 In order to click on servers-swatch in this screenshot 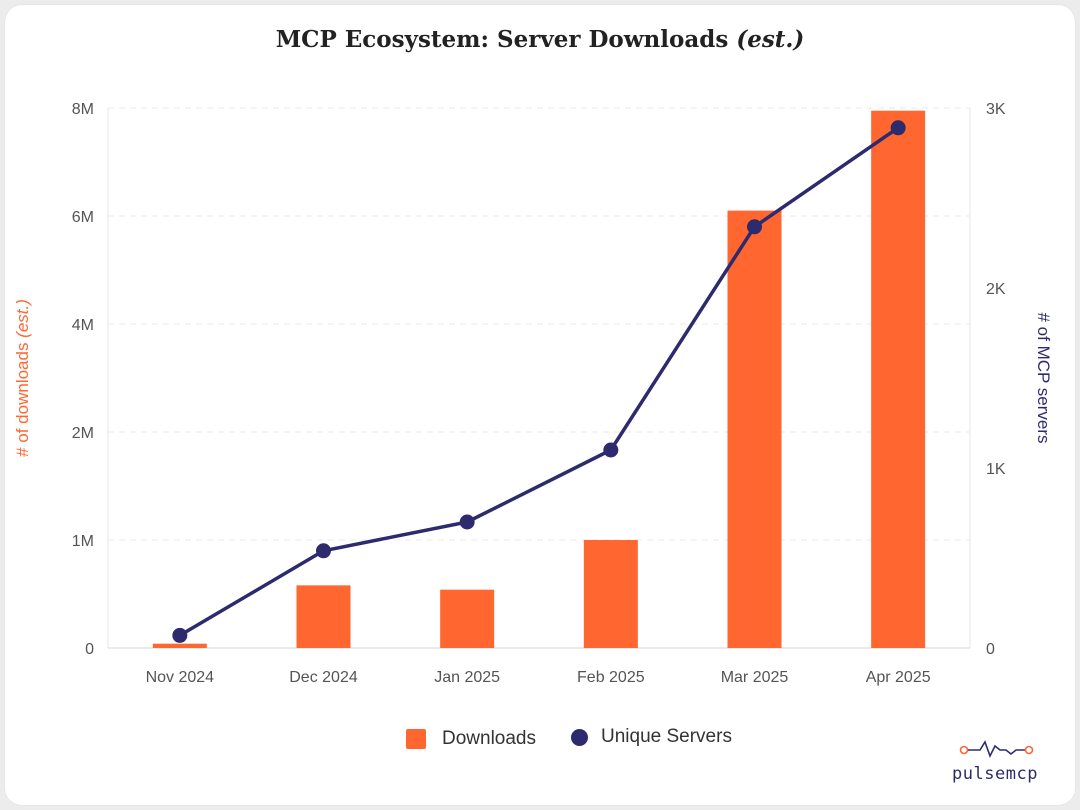, I will do `click(579, 737)`.